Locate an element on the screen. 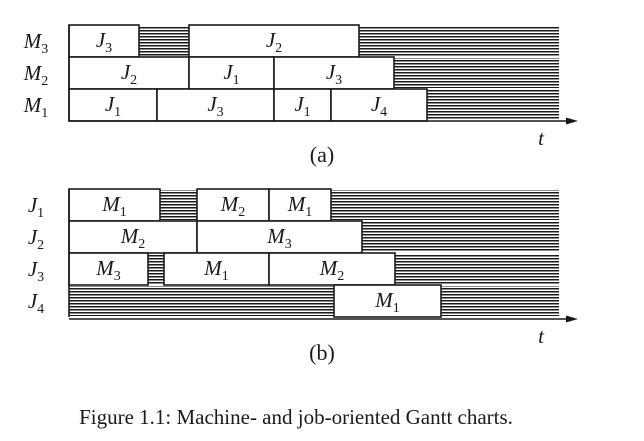 The height and width of the screenshot is (441, 644). gantt-row: M3 J3 J2 is located at coordinates (291, 41).